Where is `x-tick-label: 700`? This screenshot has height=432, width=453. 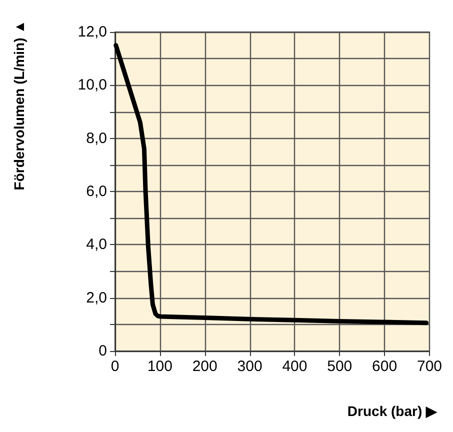
x-tick-label: 700 is located at coordinates (429, 366).